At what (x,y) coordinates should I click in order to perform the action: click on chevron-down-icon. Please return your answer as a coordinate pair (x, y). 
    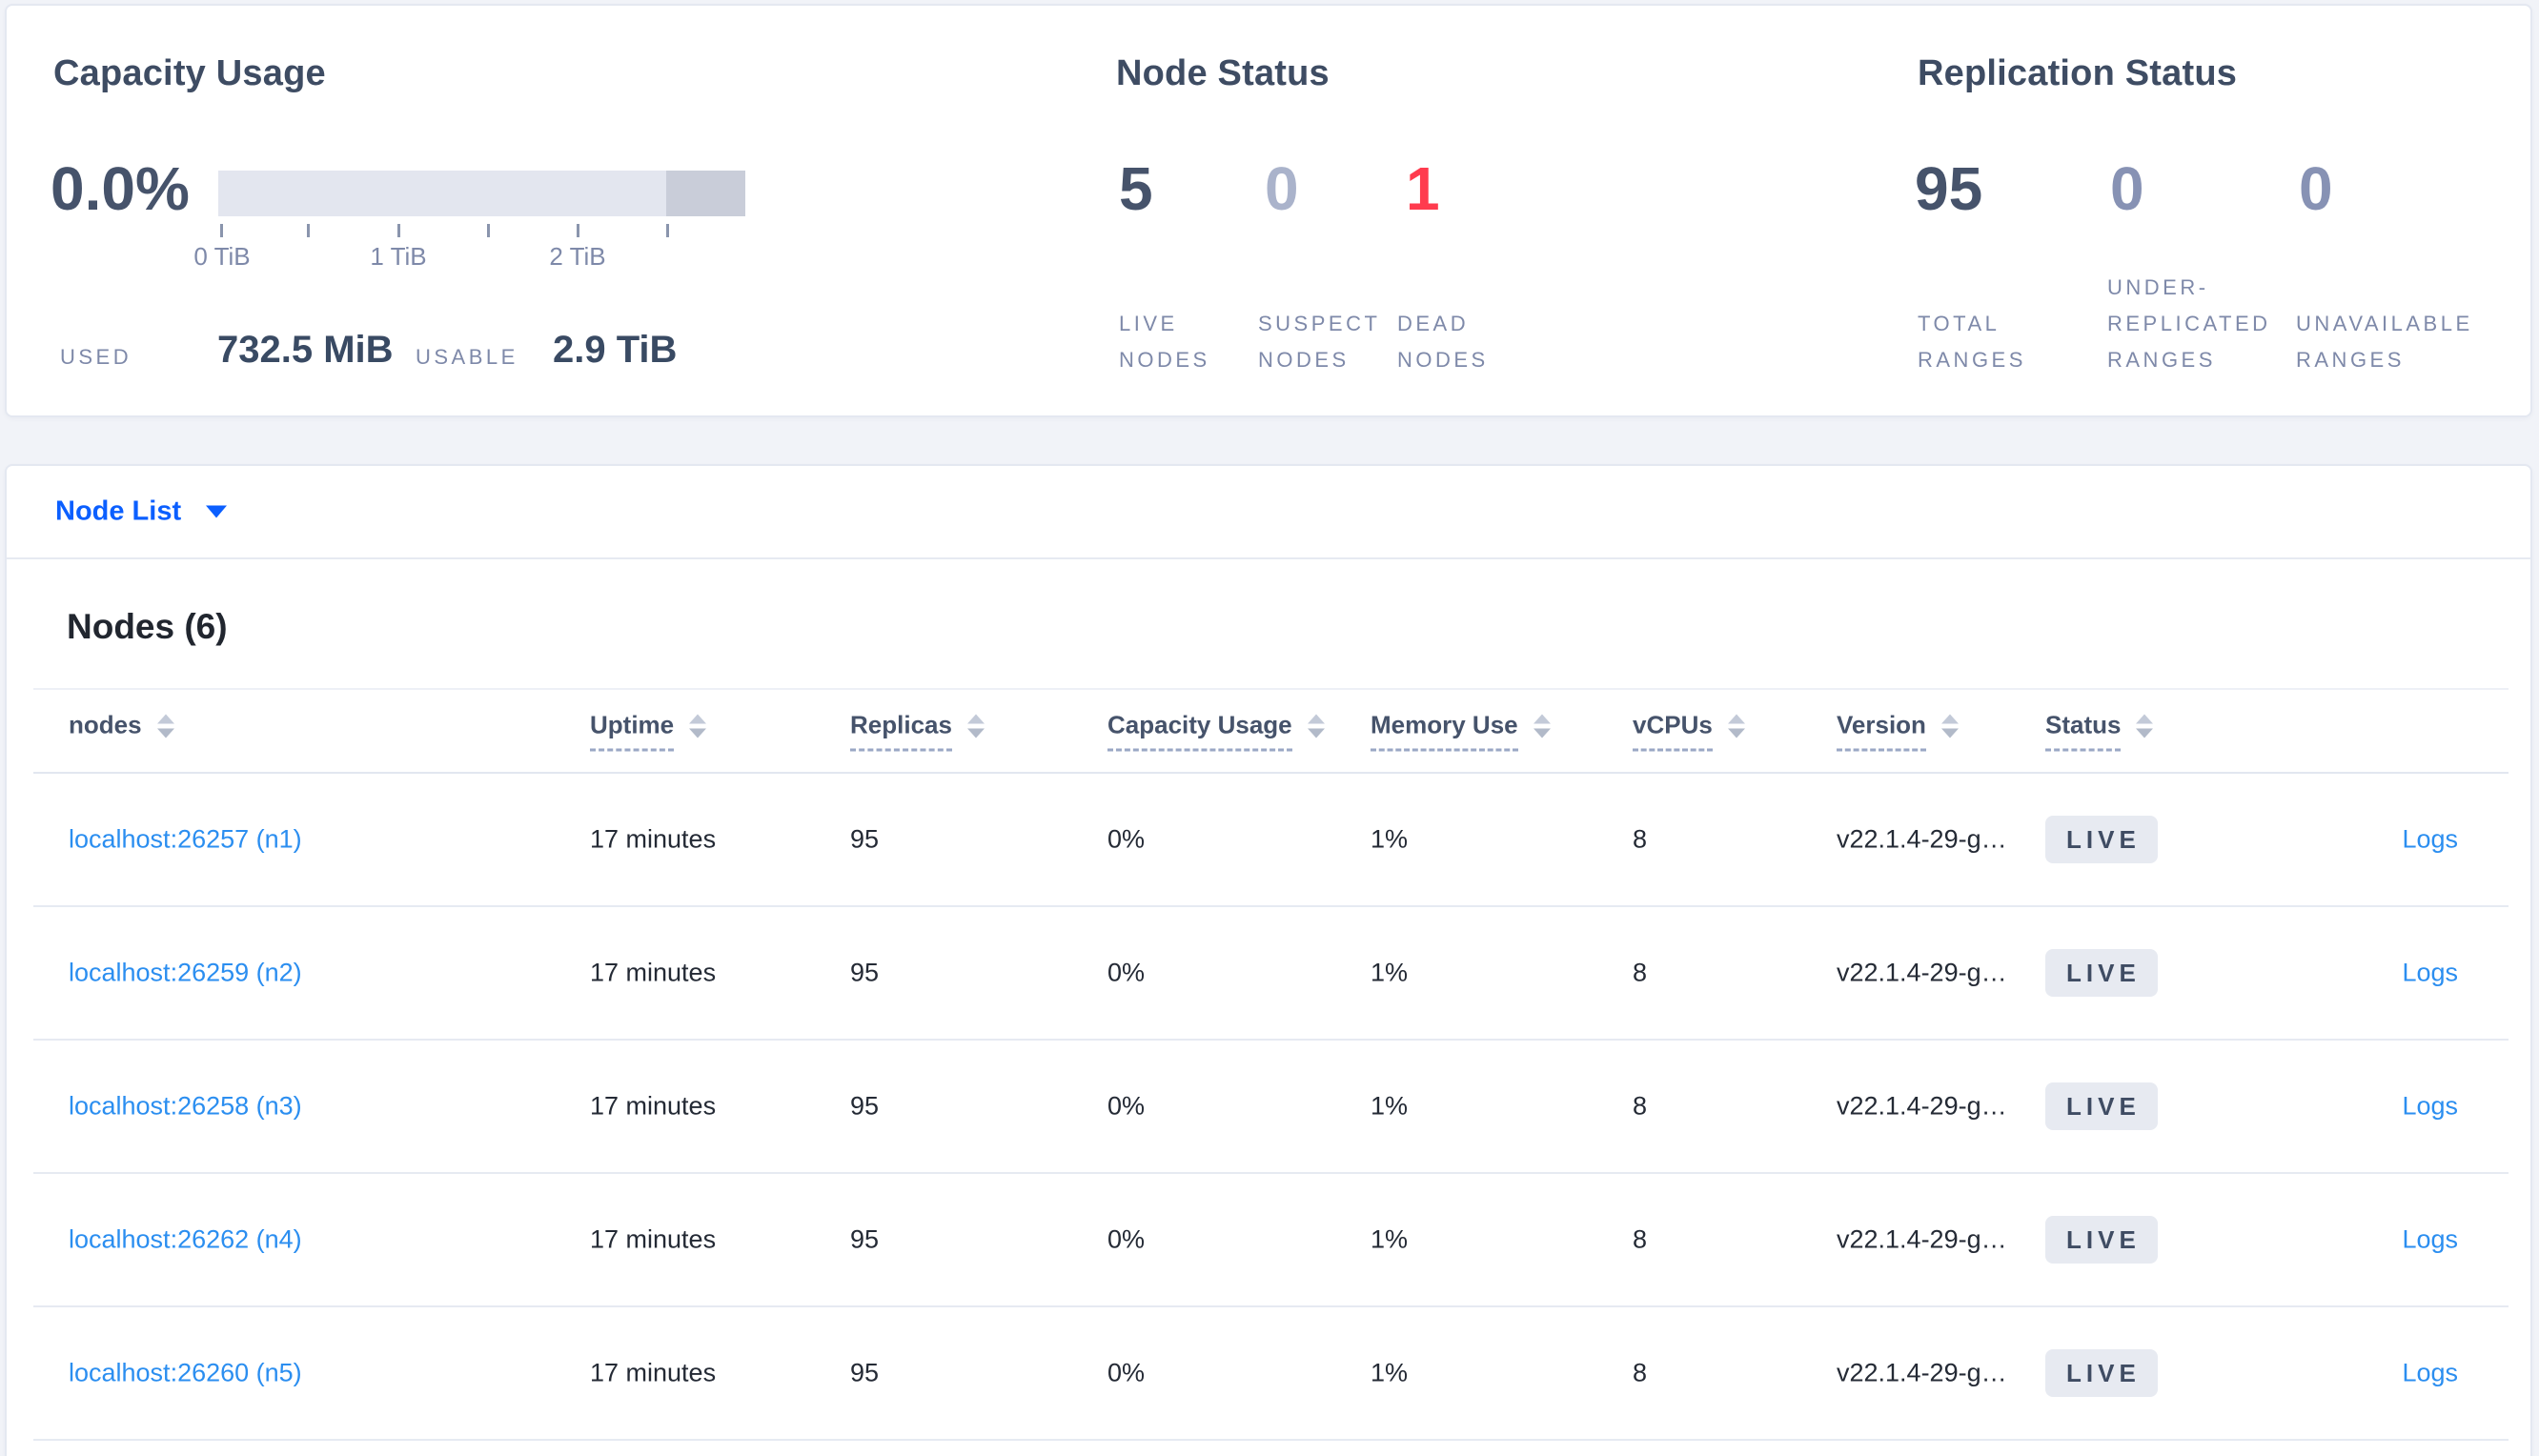
    Looking at the image, I should click on (217, 512).